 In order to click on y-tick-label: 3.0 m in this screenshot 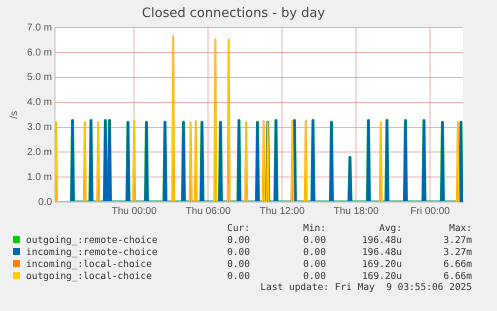, I will do `click(39, 128)`.